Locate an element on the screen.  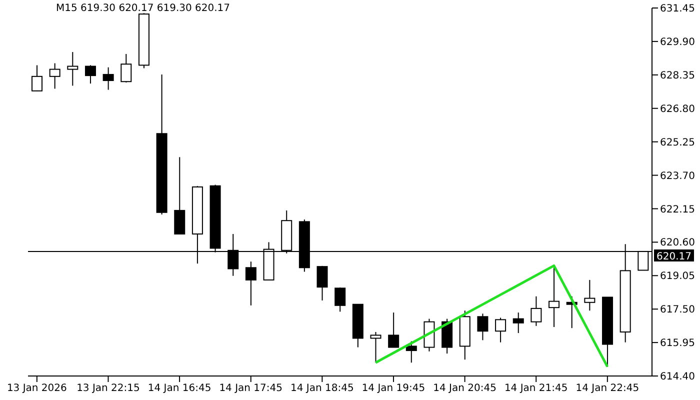
y-tick-label: 631.45 is located at coordinates (677, 9).